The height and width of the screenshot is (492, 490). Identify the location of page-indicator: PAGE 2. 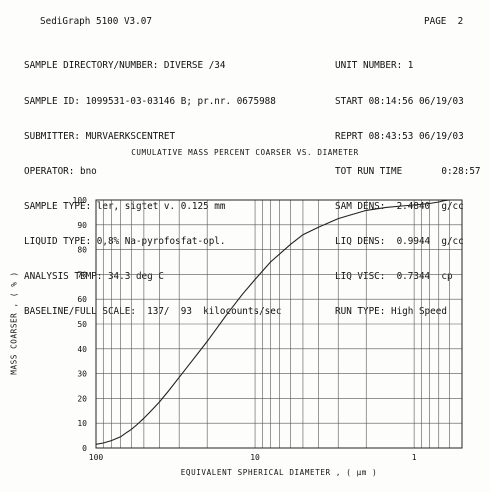
(443, 21).